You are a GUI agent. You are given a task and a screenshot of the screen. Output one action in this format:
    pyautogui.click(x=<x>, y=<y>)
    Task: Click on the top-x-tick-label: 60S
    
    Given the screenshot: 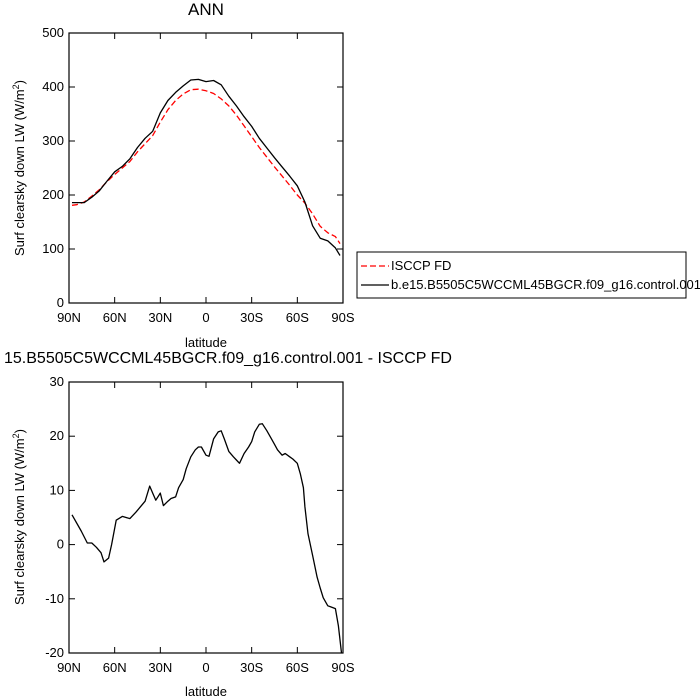 What is the action you would take?
    pyautogui.click(x=297, y=317)
    